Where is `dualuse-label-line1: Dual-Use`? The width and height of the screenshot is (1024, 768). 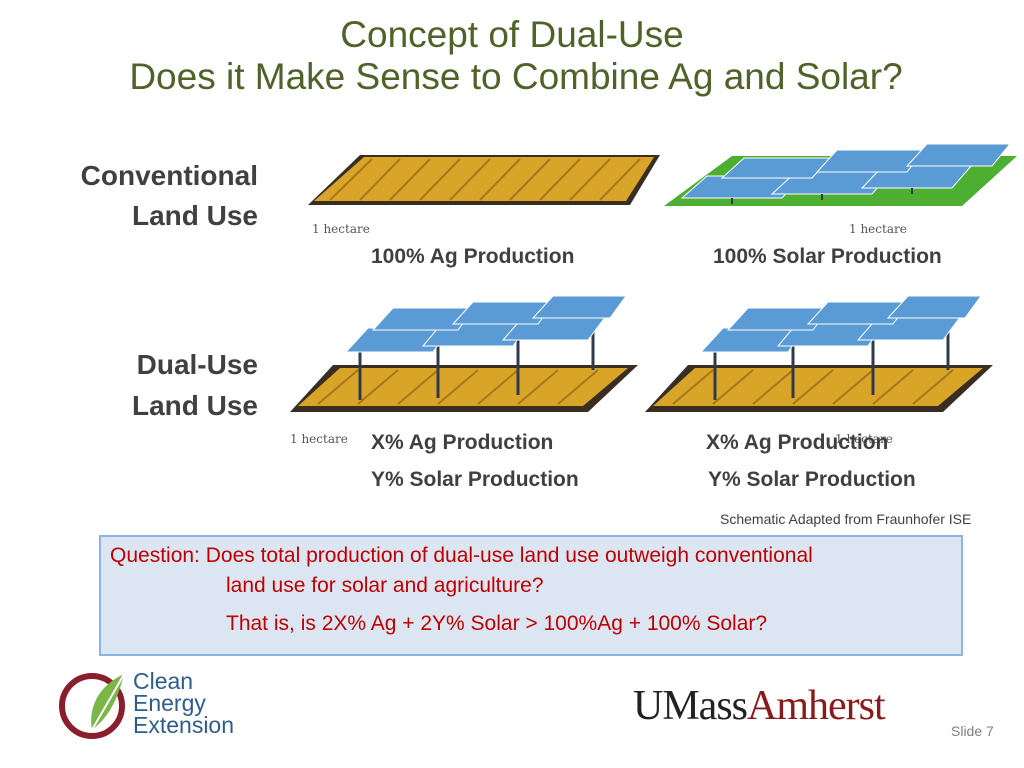 dualuse-label-line1: Dual-Use is located at coordinates (197, 364).